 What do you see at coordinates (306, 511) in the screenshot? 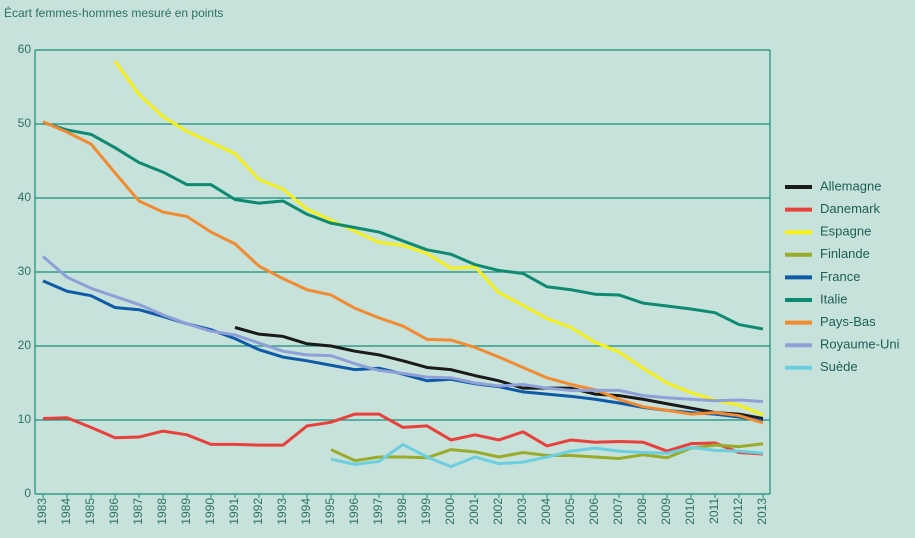
I see `x-tick-label: 1994` at bounding box center [306, 511].